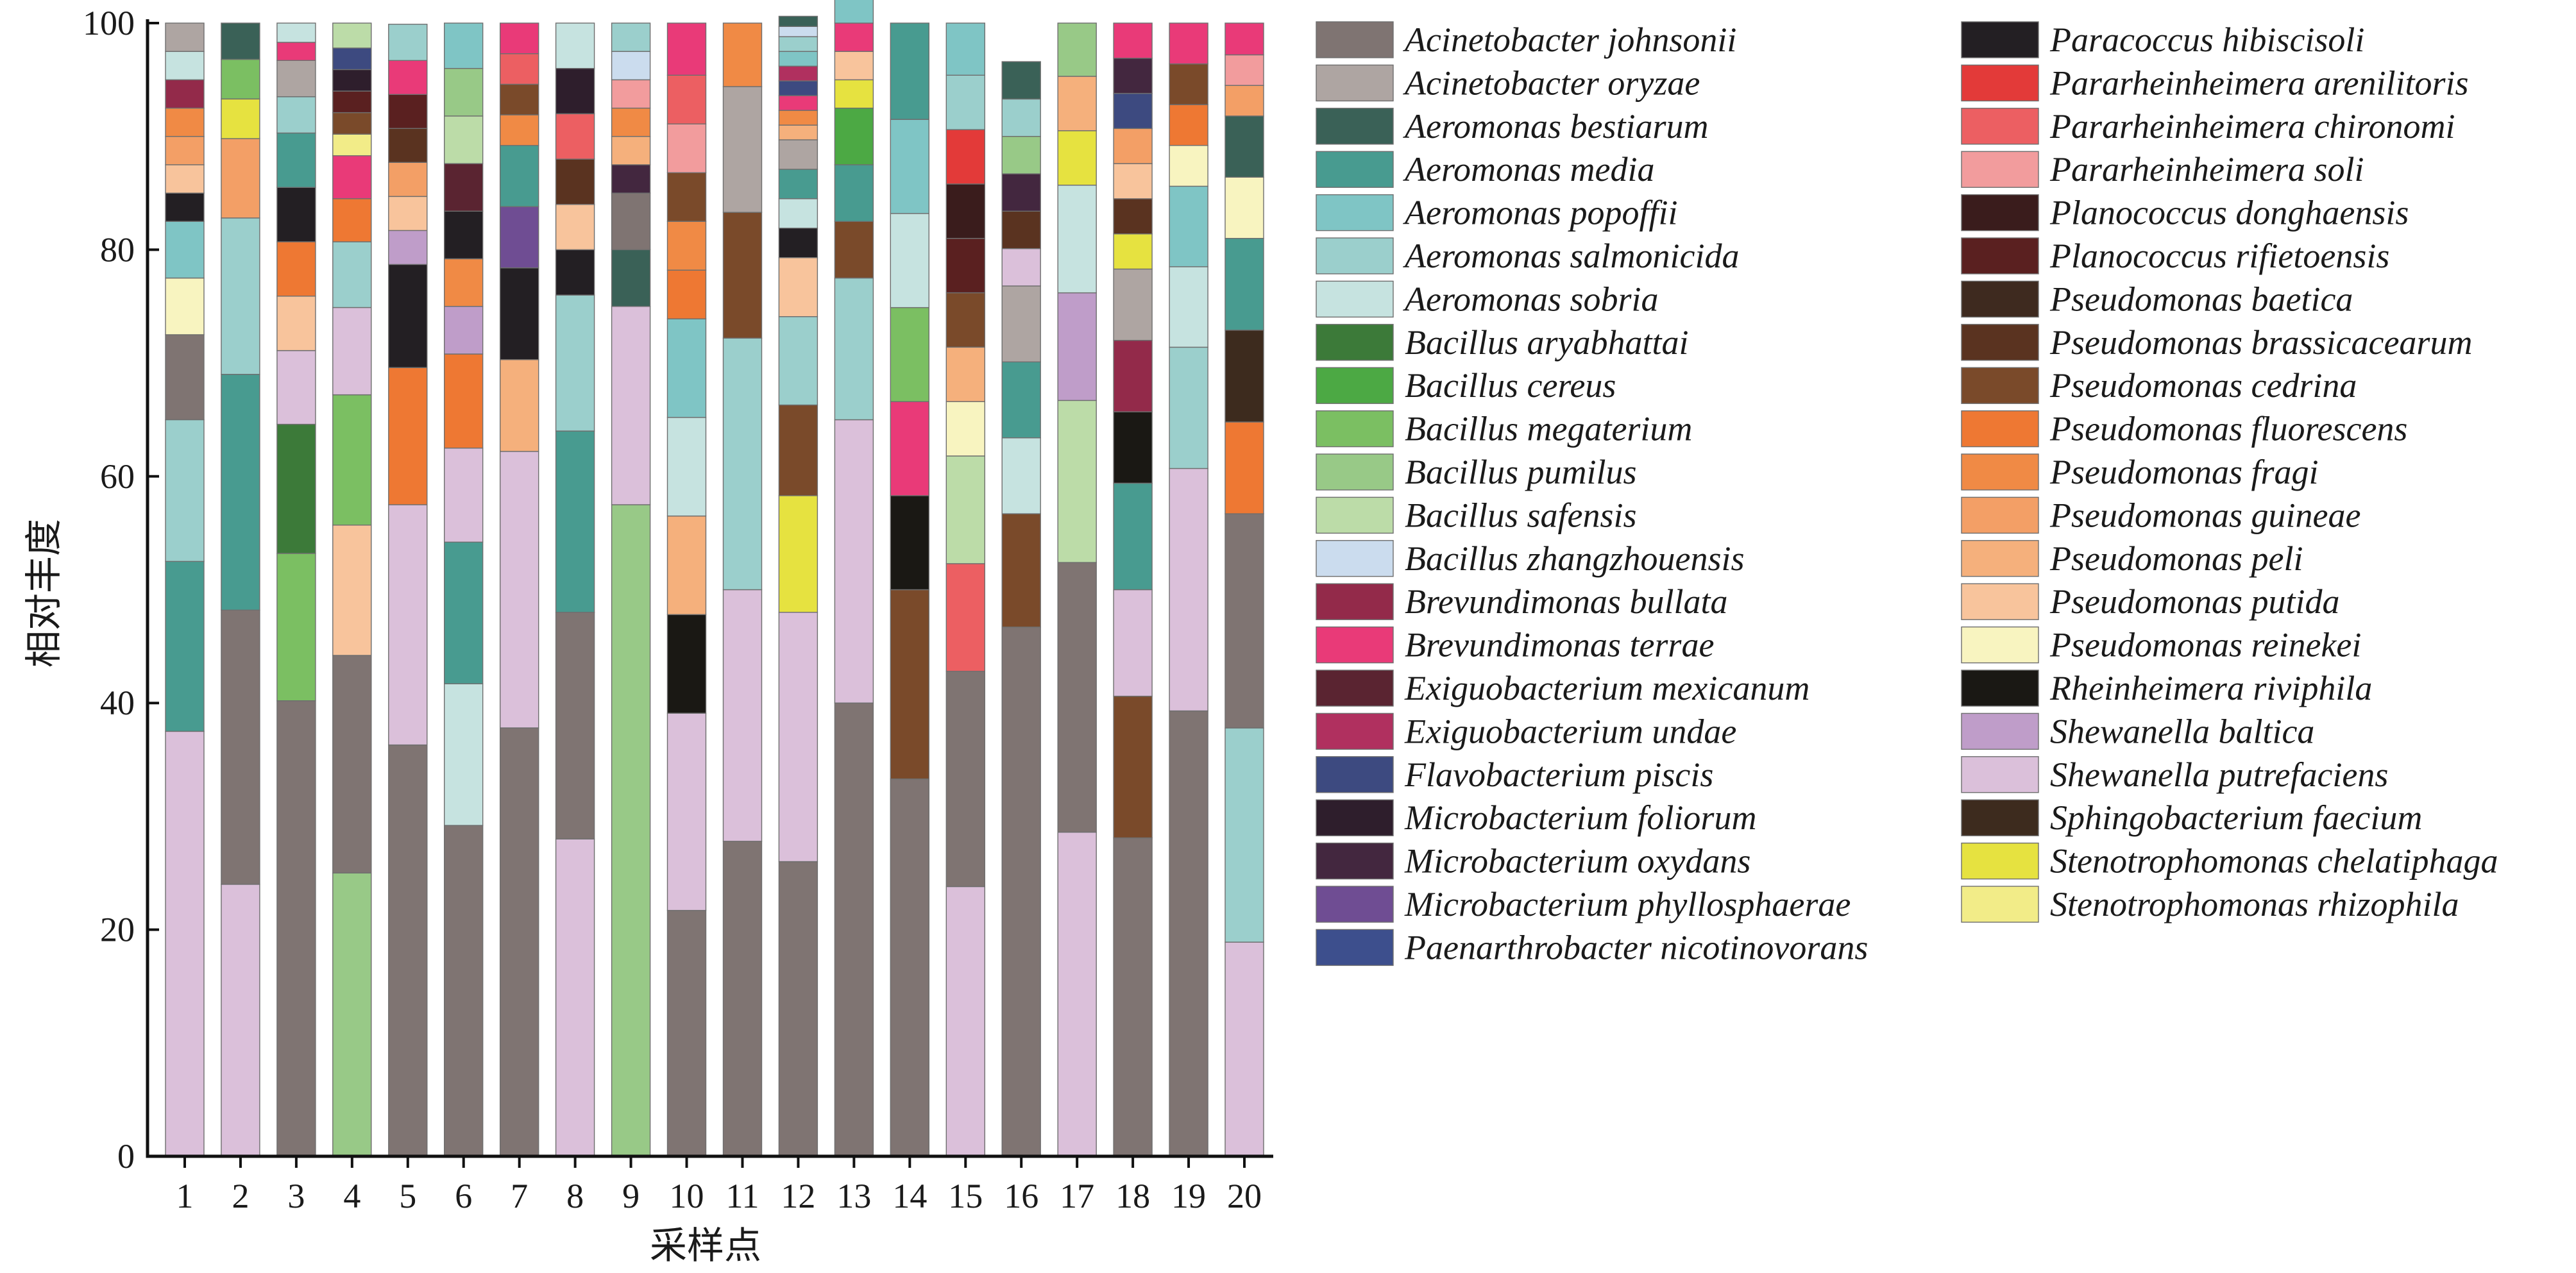  What do you see at coordinates (1132, 1196) in the screenshot?
I see `x-tick-label-18: 18` at bounding box center [1132, 1196].